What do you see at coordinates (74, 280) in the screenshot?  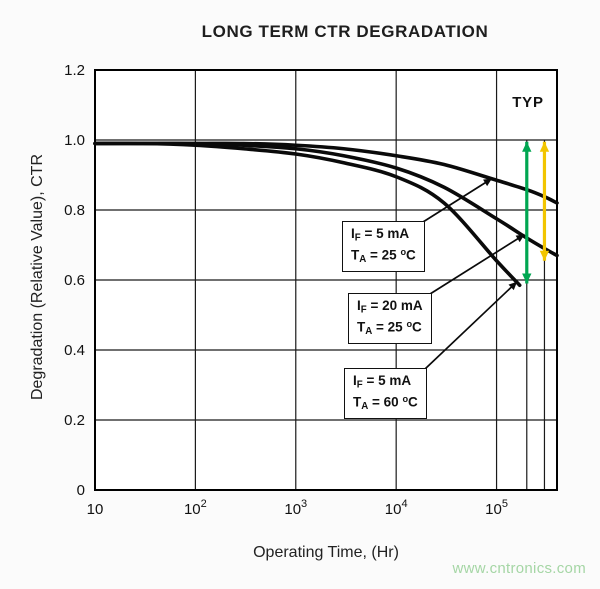 I see `y-tick-label: 0.6` at bounding box center [74, 280].